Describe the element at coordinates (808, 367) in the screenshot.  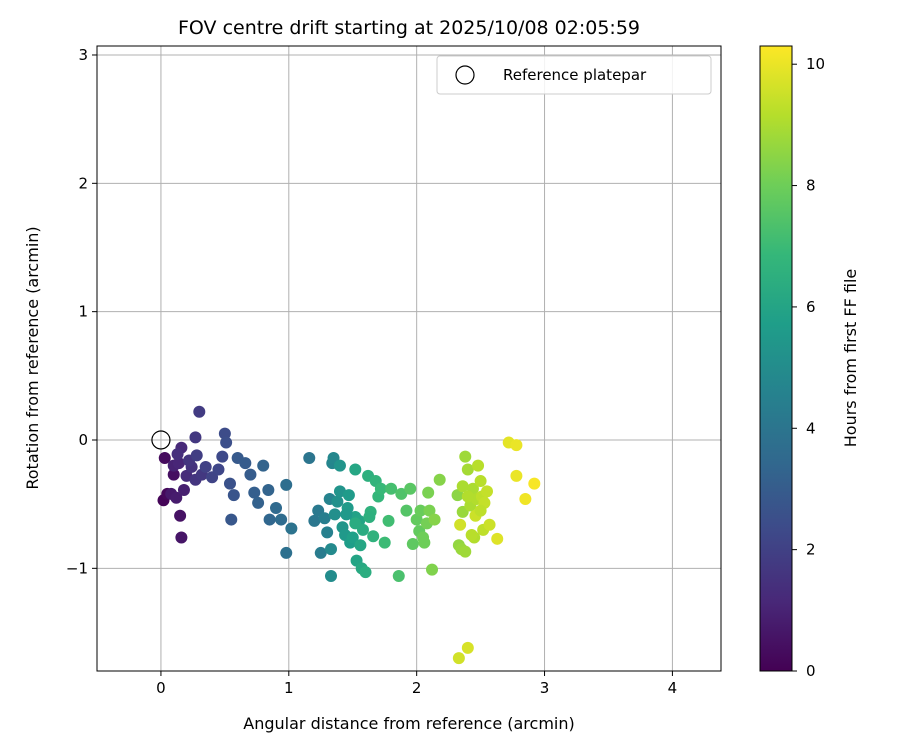
I see `colorbar-ticks: 0 2 4 6 8 10` at that location.